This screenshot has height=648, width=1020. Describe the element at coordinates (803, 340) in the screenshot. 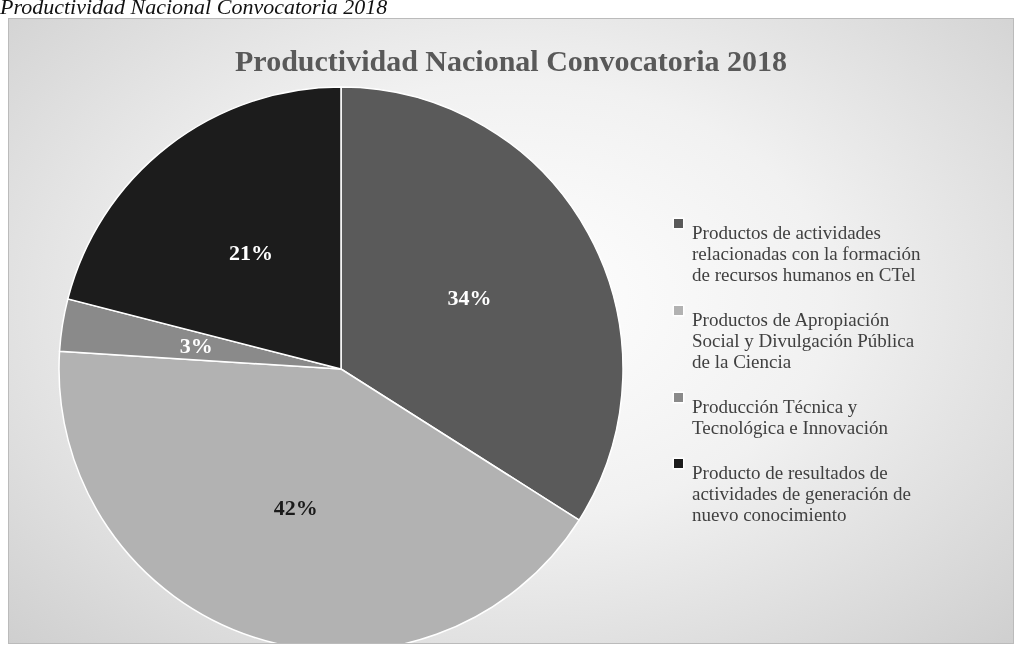

I see `legend-label: Productos de Apropiación Social y Divulgación Pública de la Ciencia` at that location.